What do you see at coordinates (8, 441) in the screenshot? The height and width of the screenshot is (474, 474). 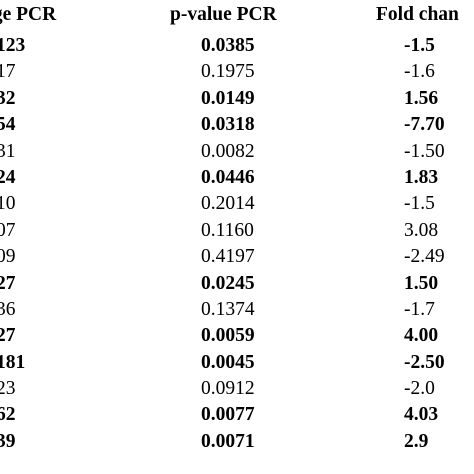 I see `fold-change-pcr-cell: 39` at bounding box center [8, 441].